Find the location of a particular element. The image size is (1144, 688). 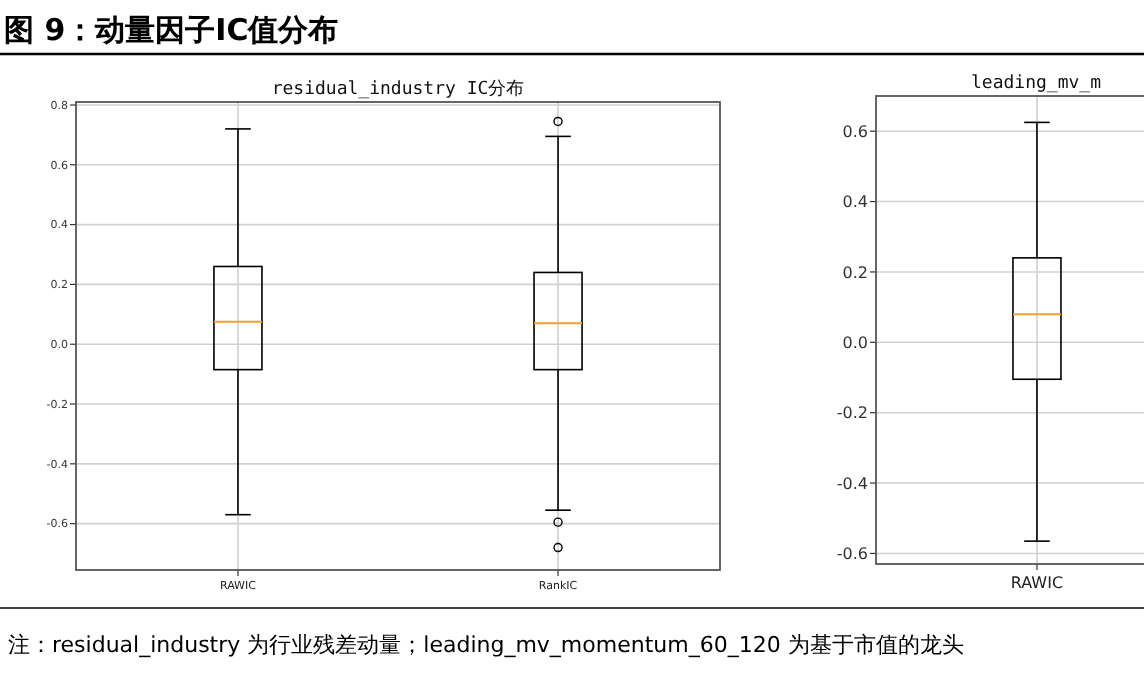

chart-title: residual_industry IC分布 is located at coordinates (398, 89).